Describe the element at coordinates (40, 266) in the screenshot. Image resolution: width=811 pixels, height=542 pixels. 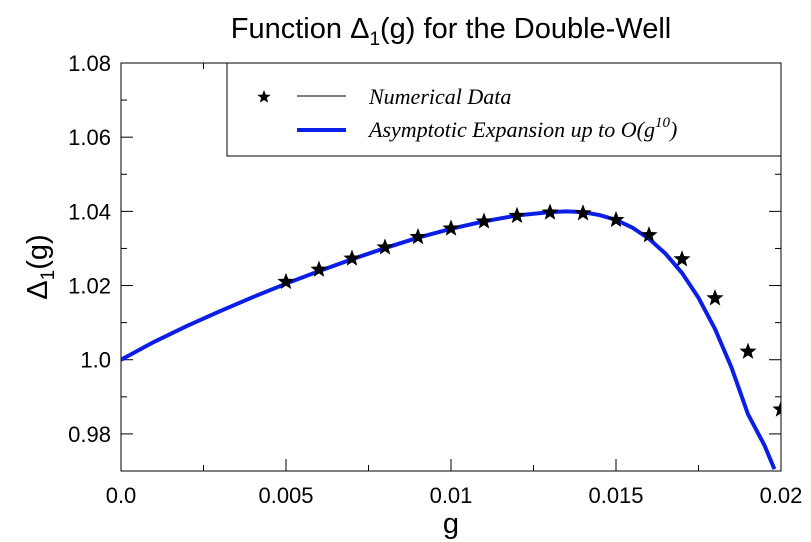
I see `y-axis-label: Δ1(g)` at that location.